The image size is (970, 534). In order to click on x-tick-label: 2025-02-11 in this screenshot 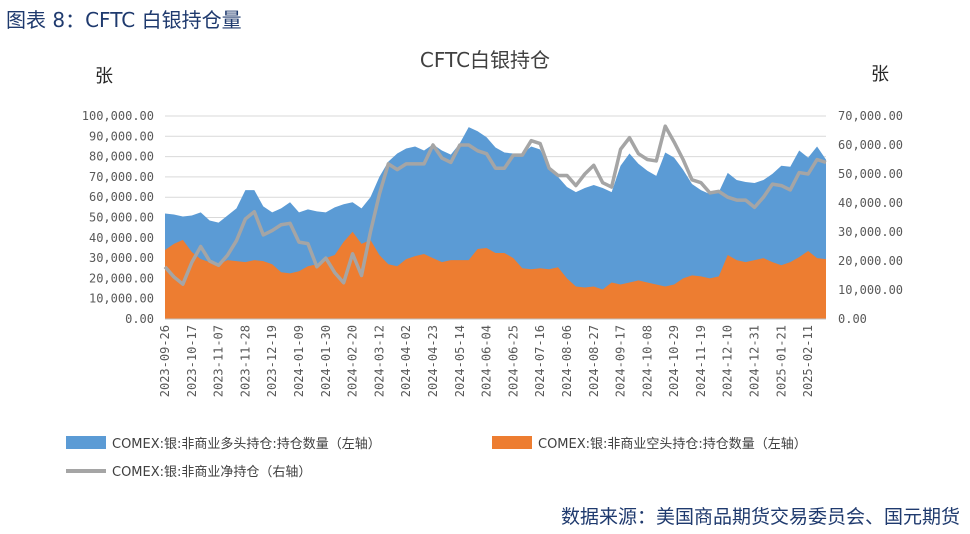, I will do `click(808, 361)`.